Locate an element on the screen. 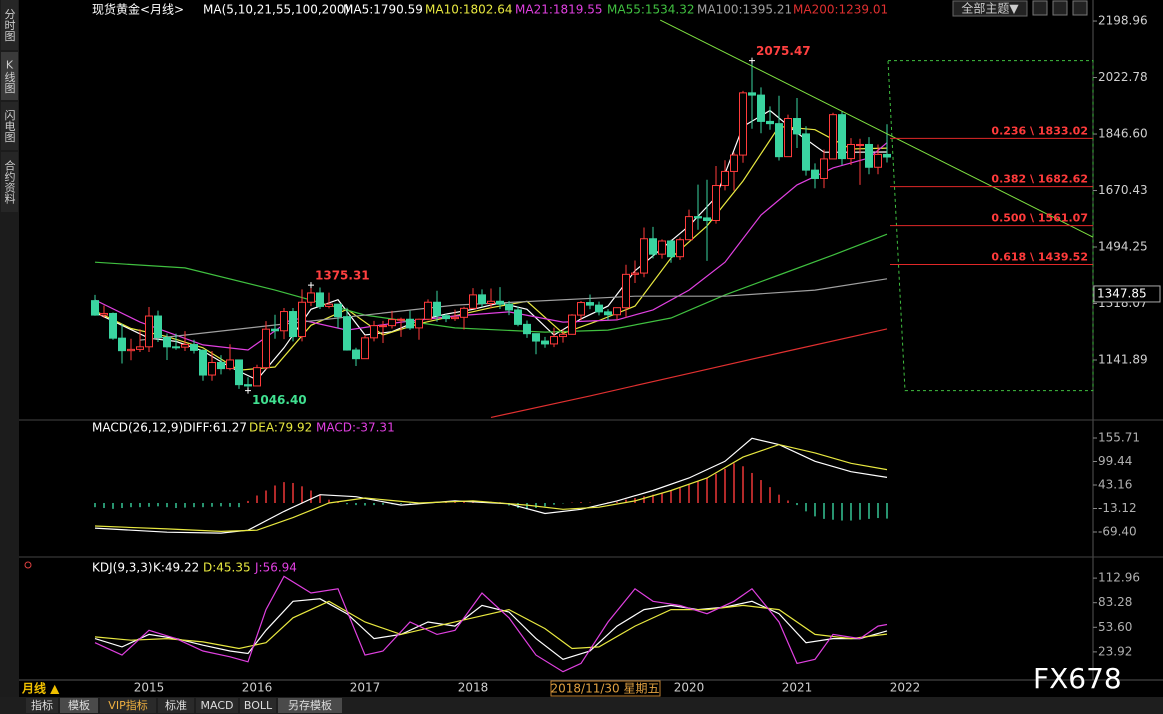  legend-entry: MA55:1534.32 is located at coordinates (651, 10).